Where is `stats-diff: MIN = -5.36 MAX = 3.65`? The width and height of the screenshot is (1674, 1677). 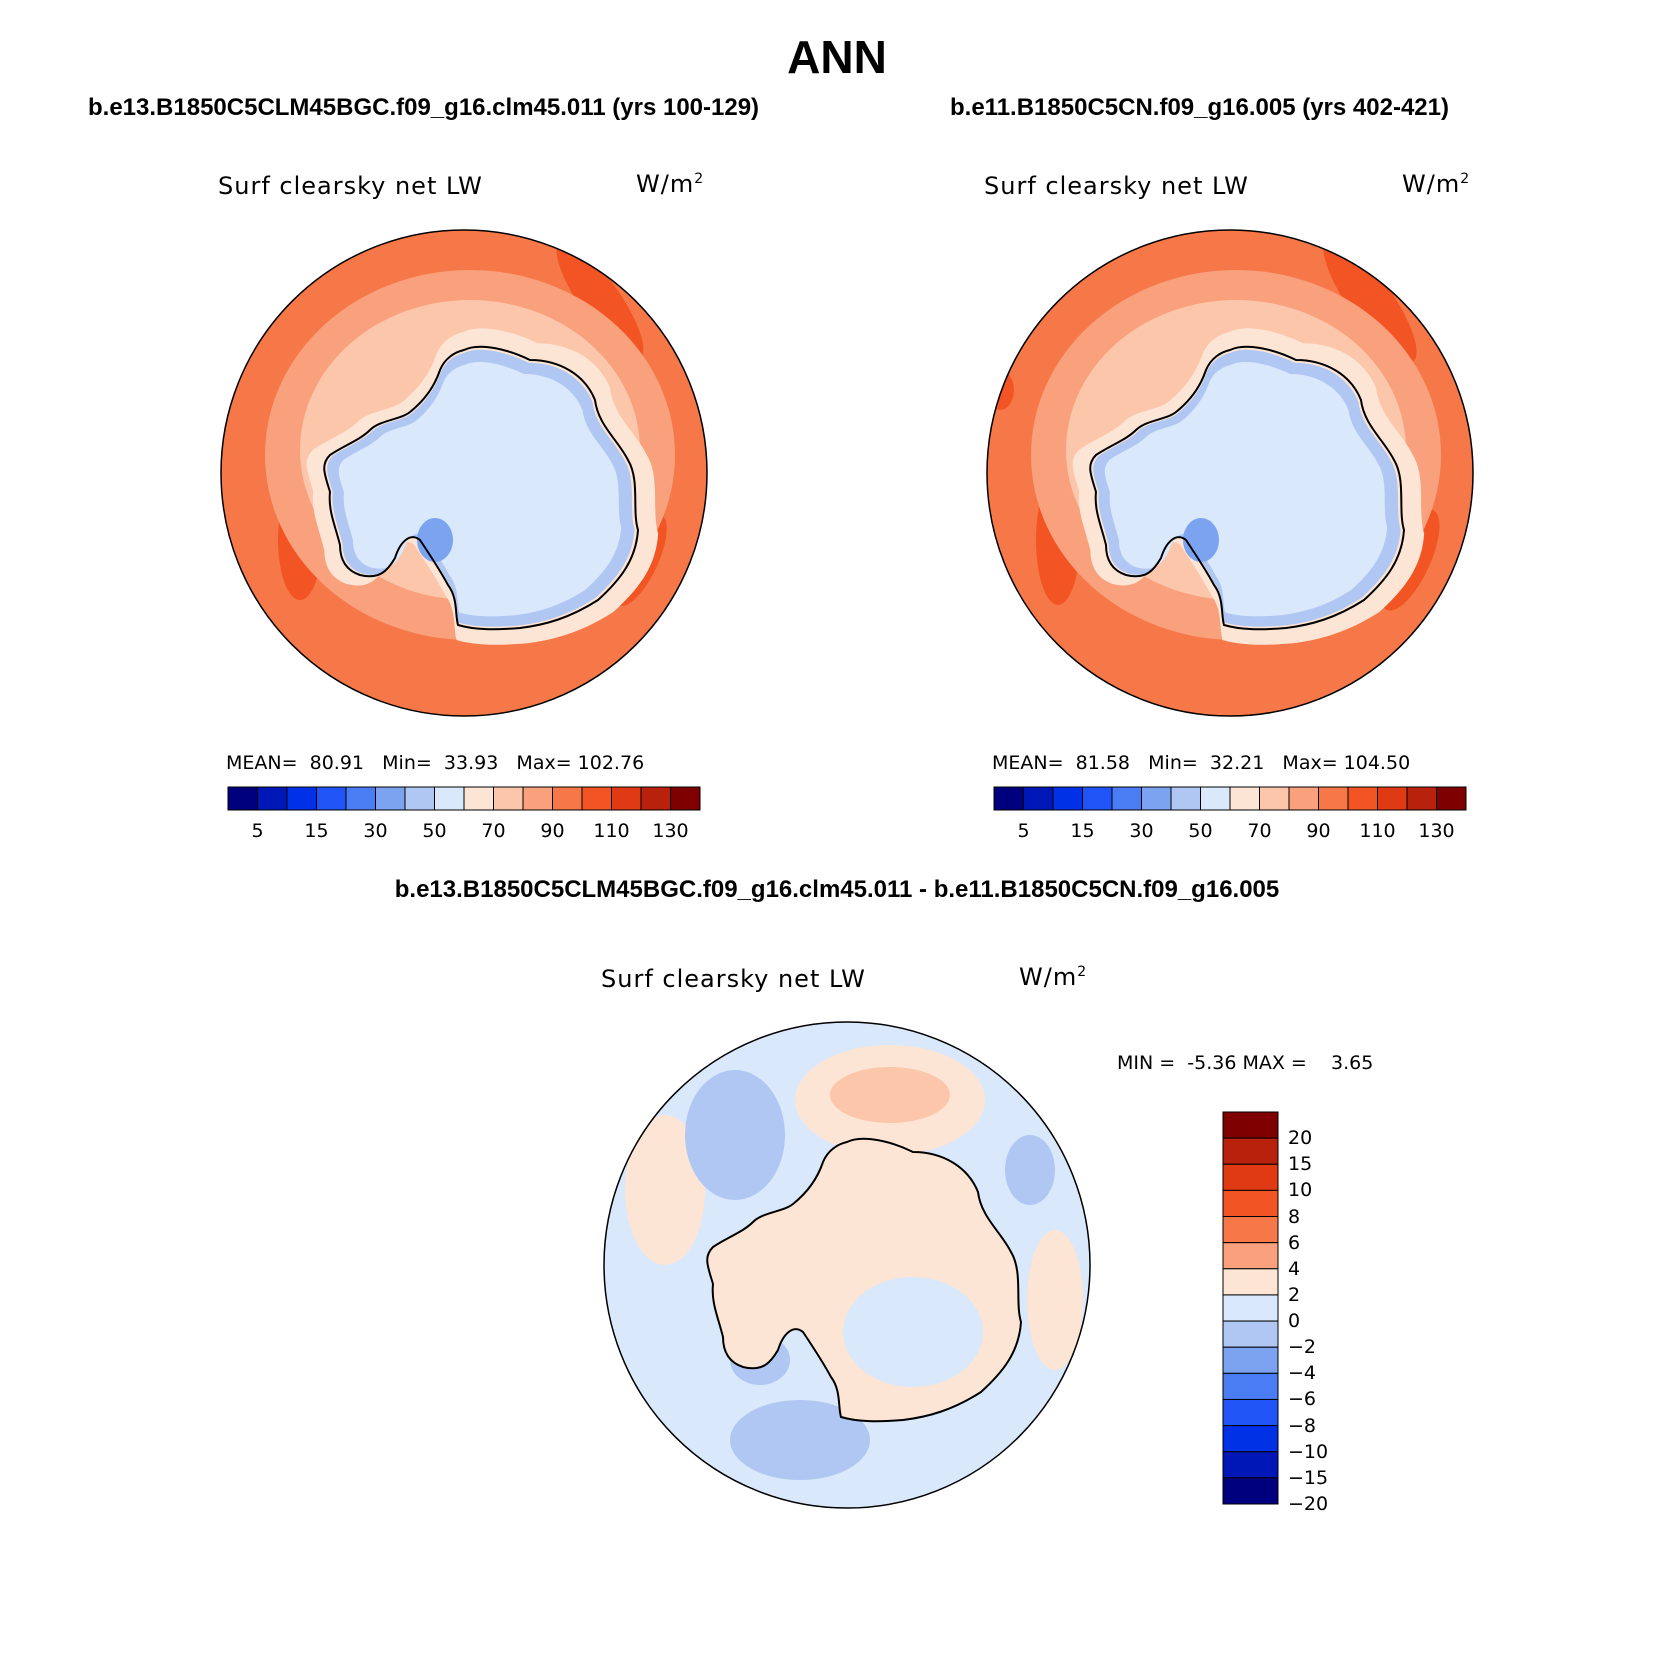
stats-diff: MIN = -5.36 MAX = 3.65 is located at coordinates (1245, 1063).